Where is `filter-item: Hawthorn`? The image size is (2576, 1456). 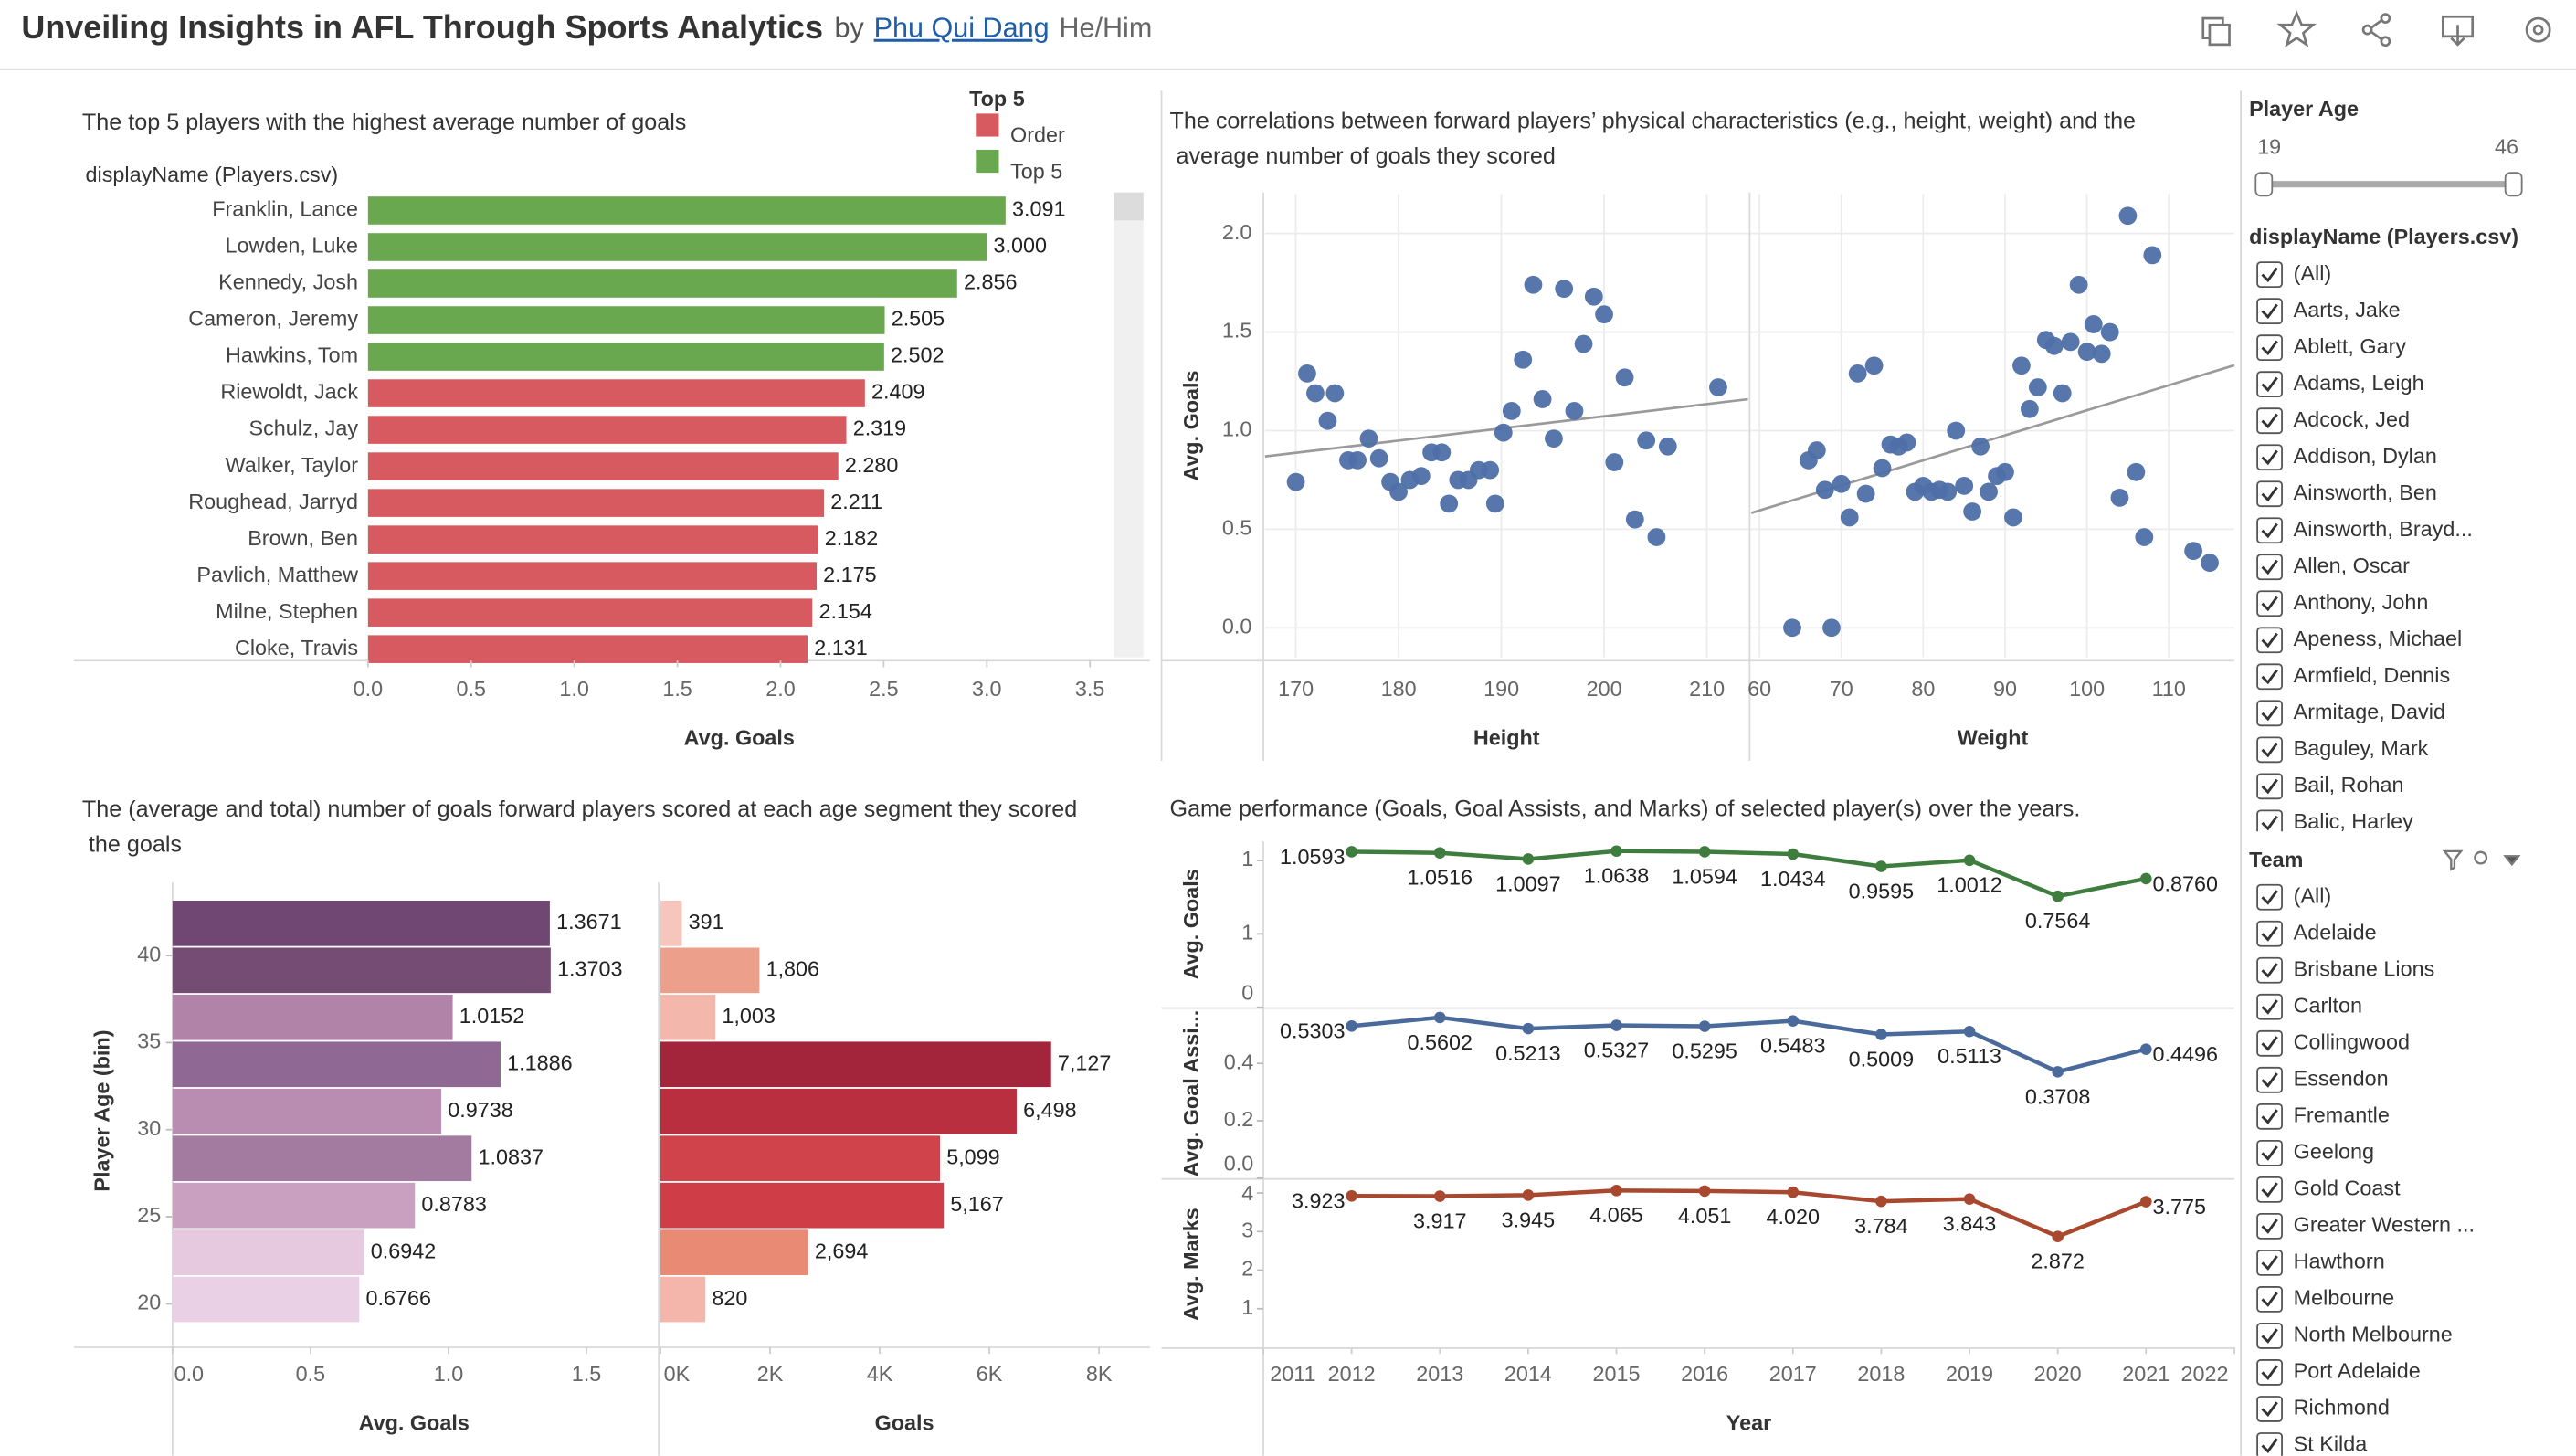
filter-item: Hawthorn is located at coordinates (2320, 1263).